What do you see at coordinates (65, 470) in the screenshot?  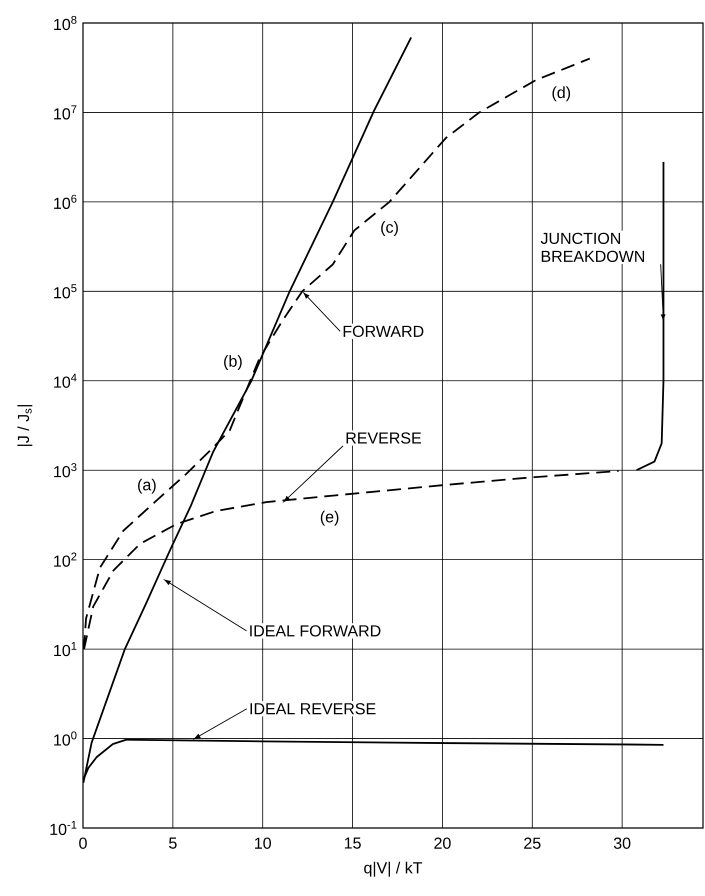 I see `y-tick-label: 10$^{3}$` at bounding box center [65, 470].